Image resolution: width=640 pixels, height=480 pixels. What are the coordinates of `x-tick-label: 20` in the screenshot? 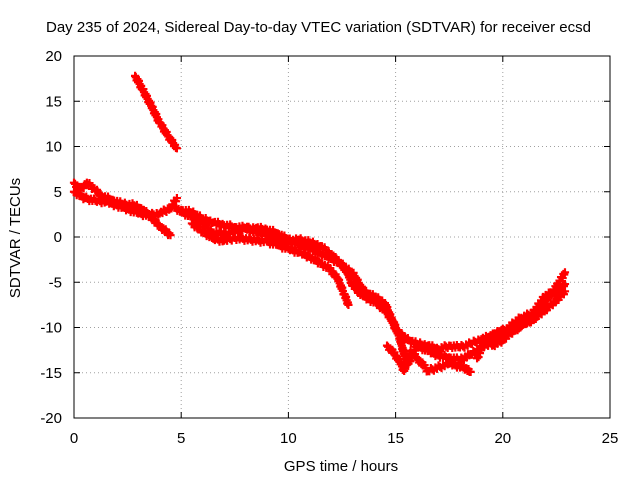 It's located at (502, 438).